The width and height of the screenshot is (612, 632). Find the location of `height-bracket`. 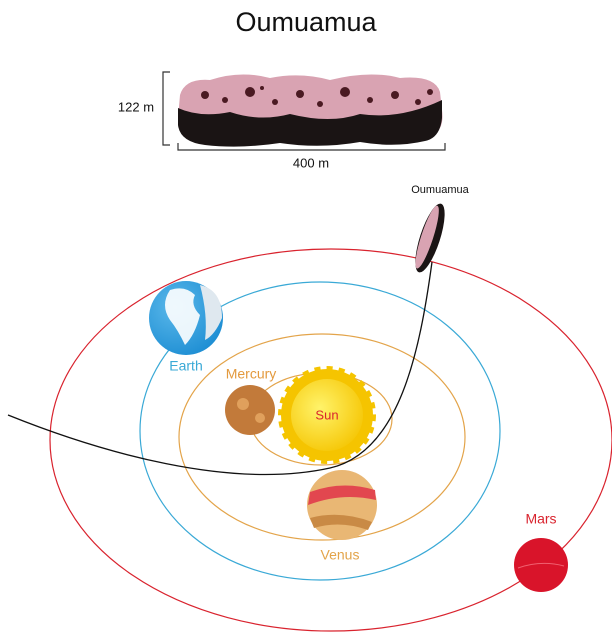

height-bracket is located at coordinates (166, 108).